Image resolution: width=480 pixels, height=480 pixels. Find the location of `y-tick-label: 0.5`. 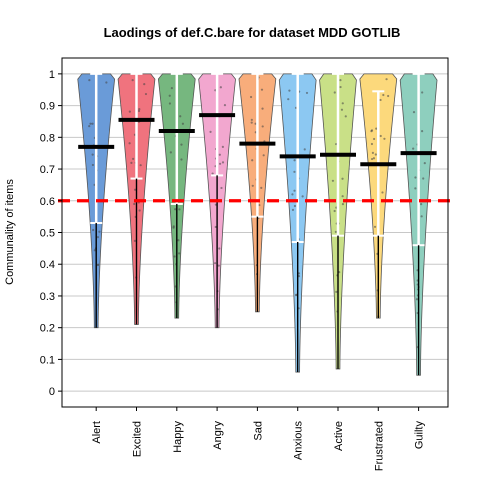

y-tick-label: 0.5 is located at coordinates (47, 234).